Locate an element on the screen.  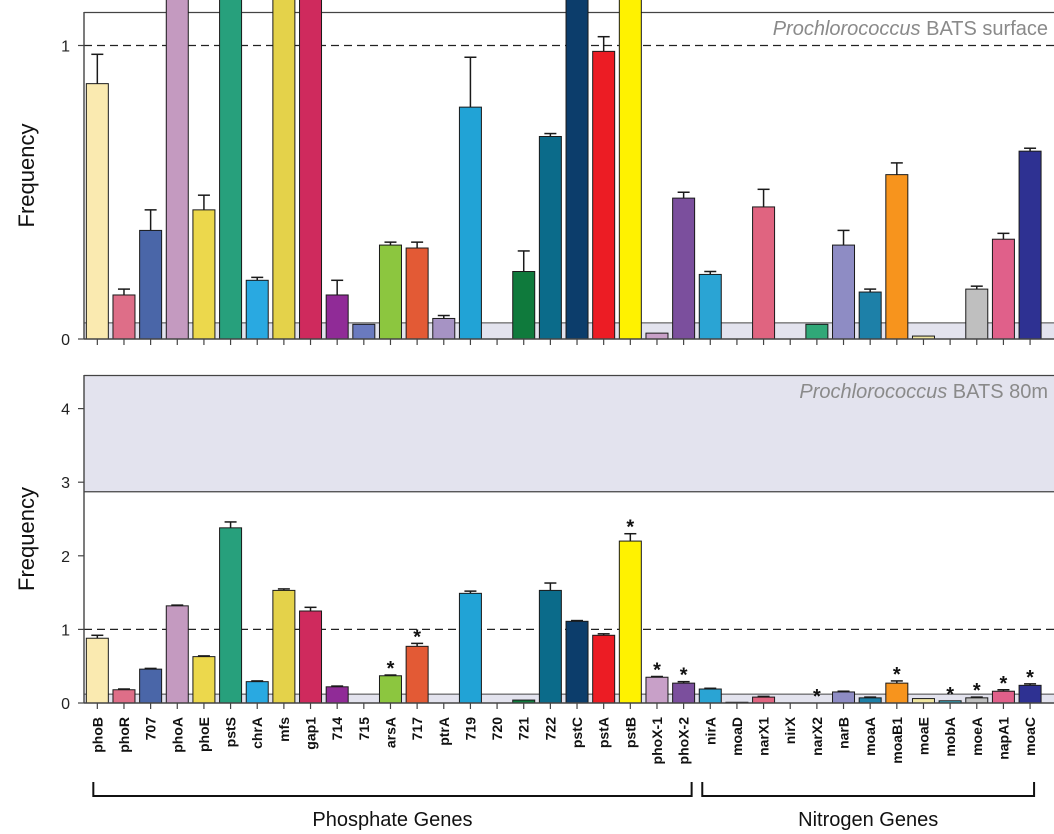
bar-pstC is located at coordinates (577, 170).